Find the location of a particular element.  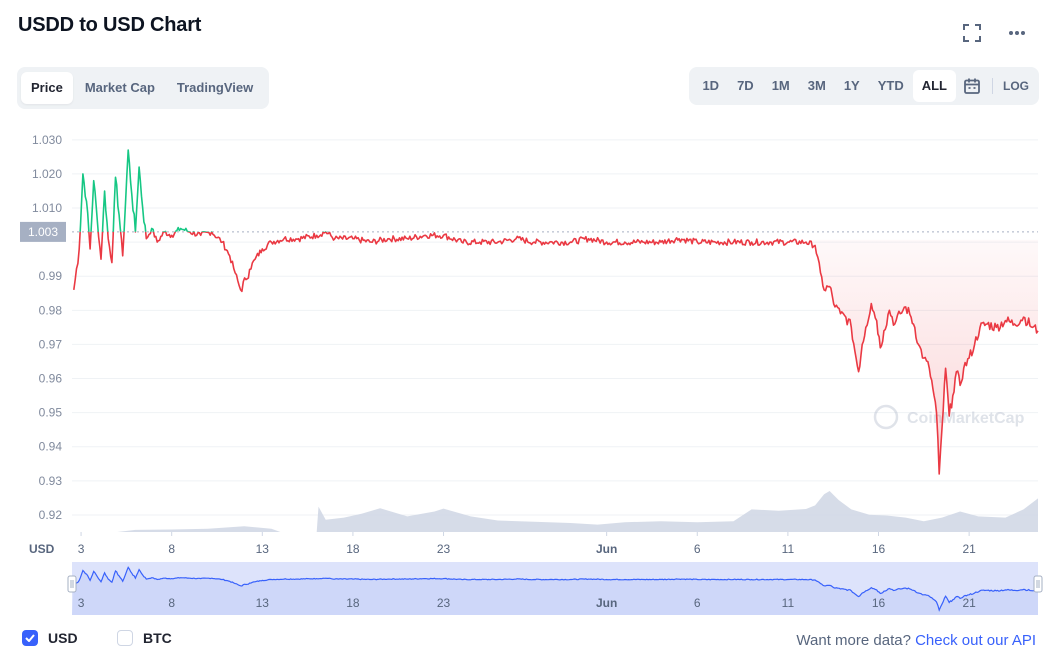

current-price-label: 1.003 is located at coordinates (43, 232).